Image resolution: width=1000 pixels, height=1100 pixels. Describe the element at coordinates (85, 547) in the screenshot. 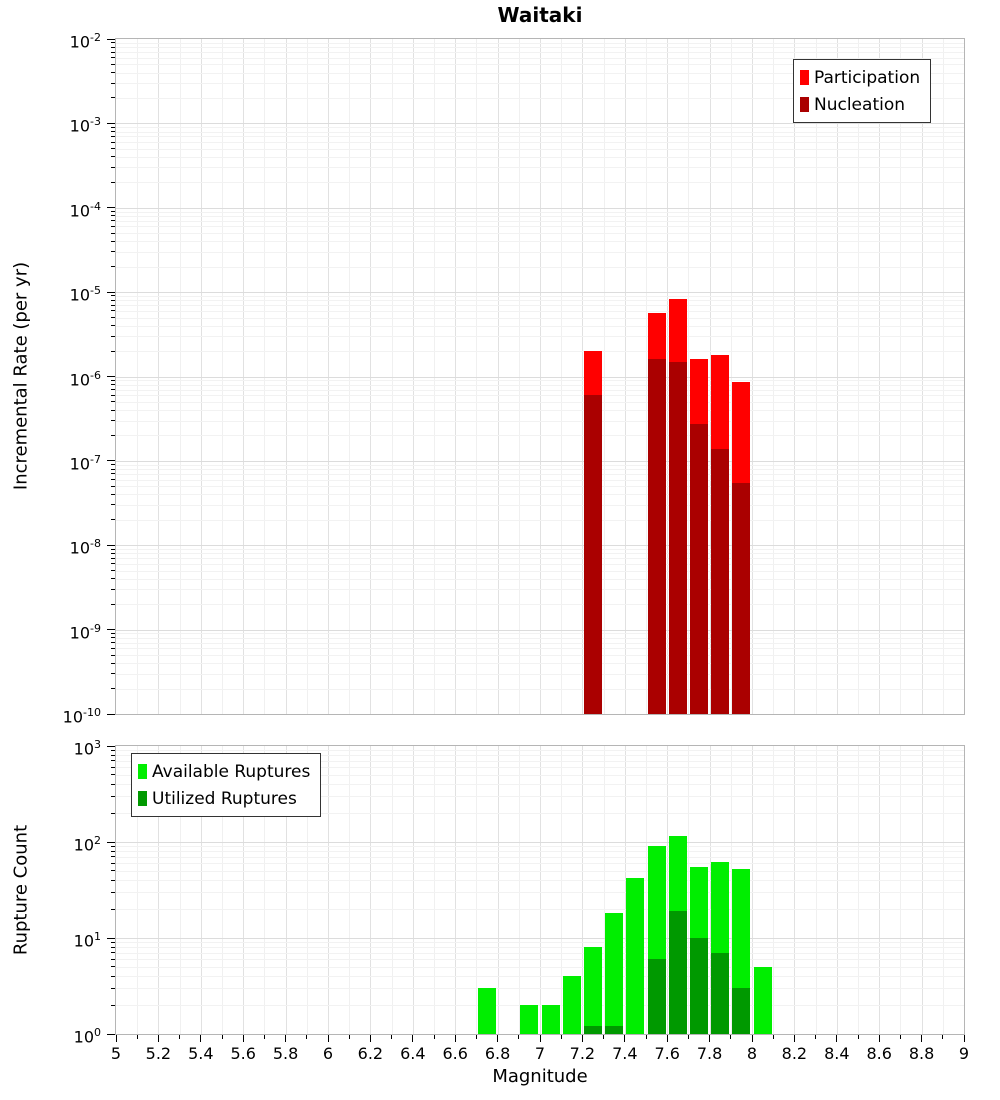

I see `y-tick-label: 10⁻⁸` at that location.